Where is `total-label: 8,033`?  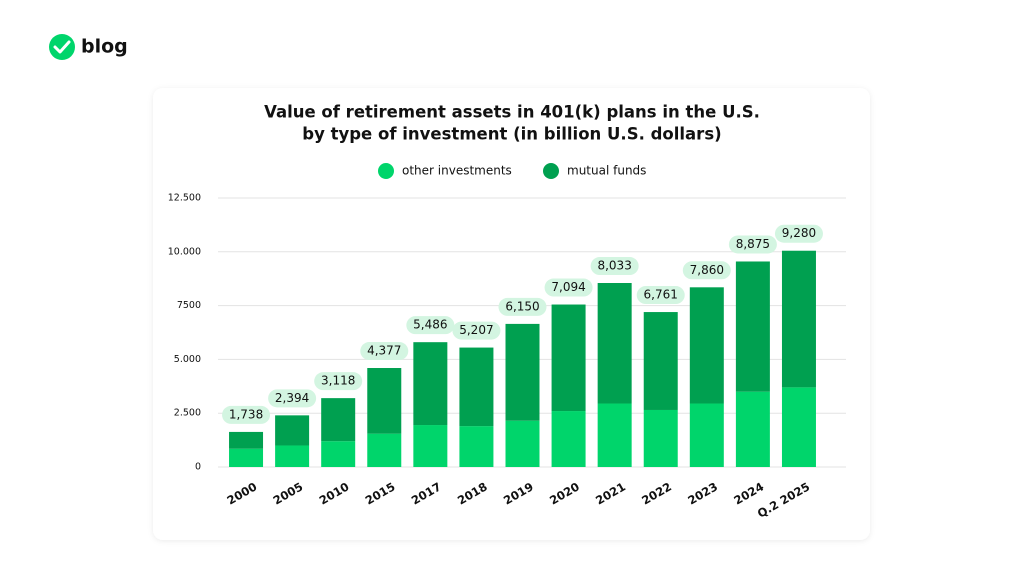
total-label: 8,033 is located at coordinates (614, 266).